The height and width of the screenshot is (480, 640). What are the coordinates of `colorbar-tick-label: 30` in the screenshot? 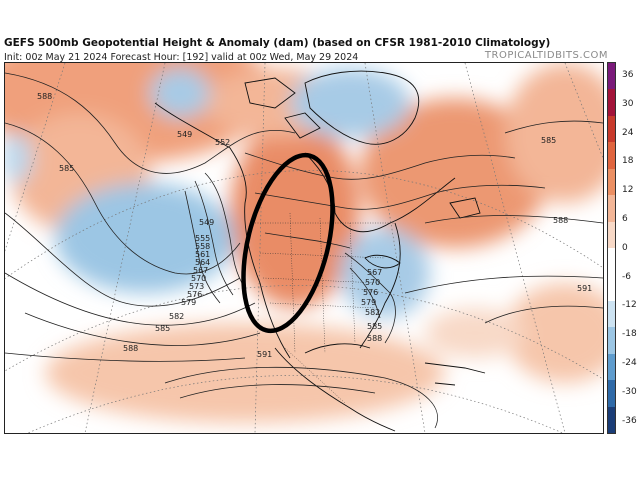 It's located at (628, 103).